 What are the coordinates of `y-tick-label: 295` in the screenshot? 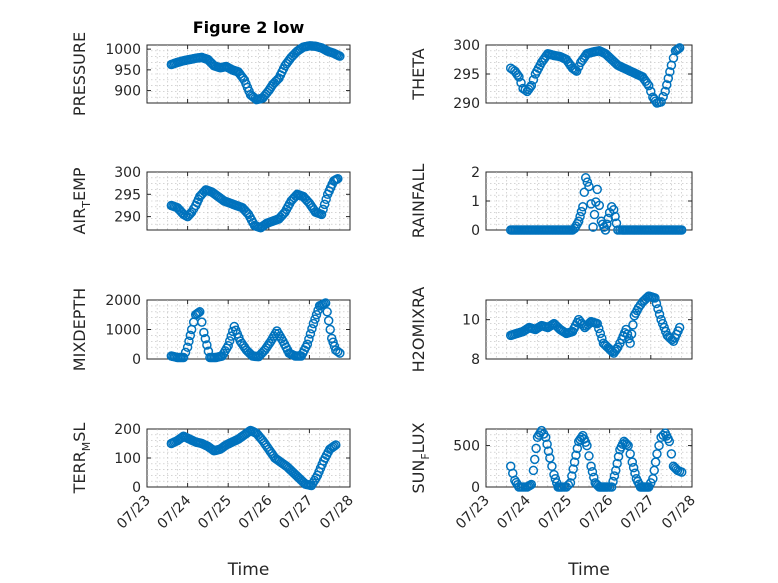 It's located at (127, 195).